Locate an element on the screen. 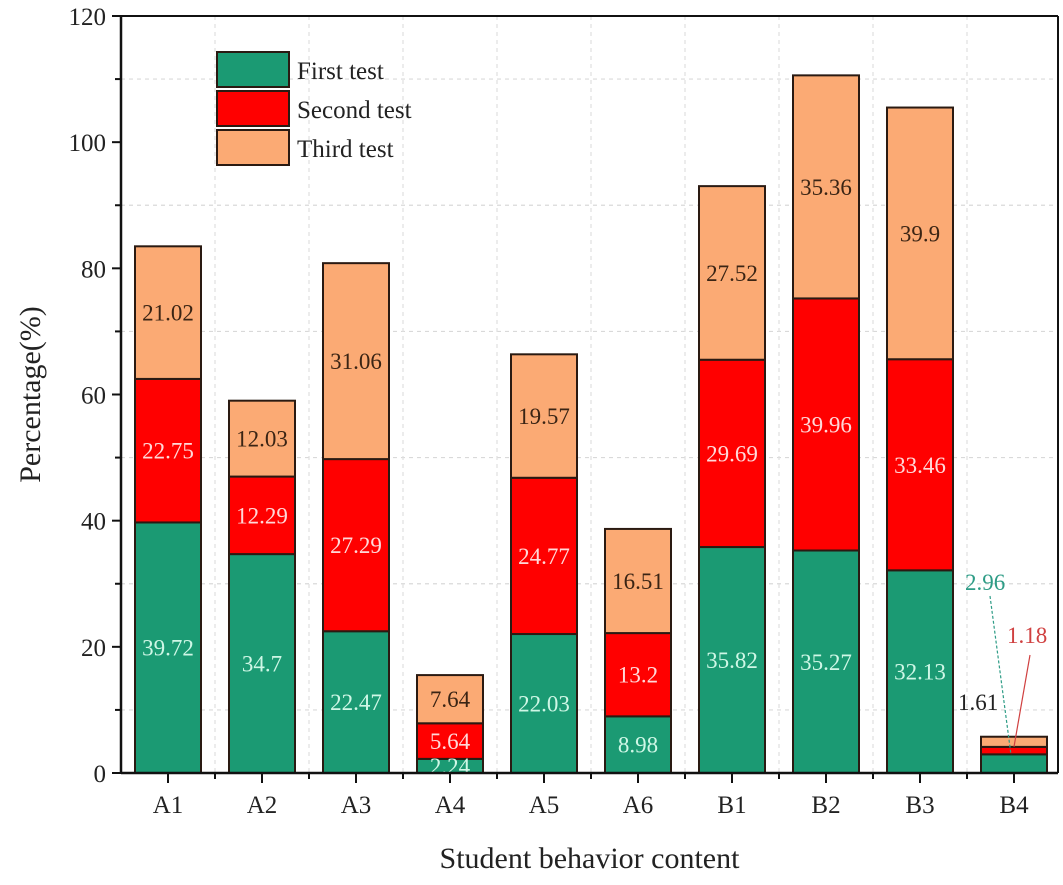  x-tick-label: B4 is located at coordinates (1014, 805).